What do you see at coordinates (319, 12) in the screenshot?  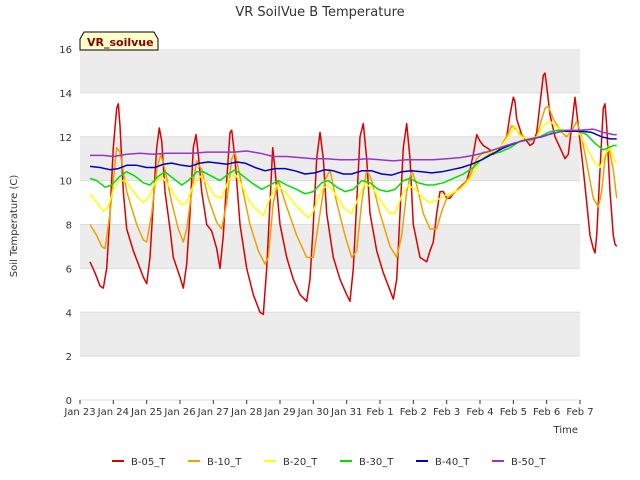 I see `chart-title: VR SoilVue B Temperature` at bounding box center [319, 12].